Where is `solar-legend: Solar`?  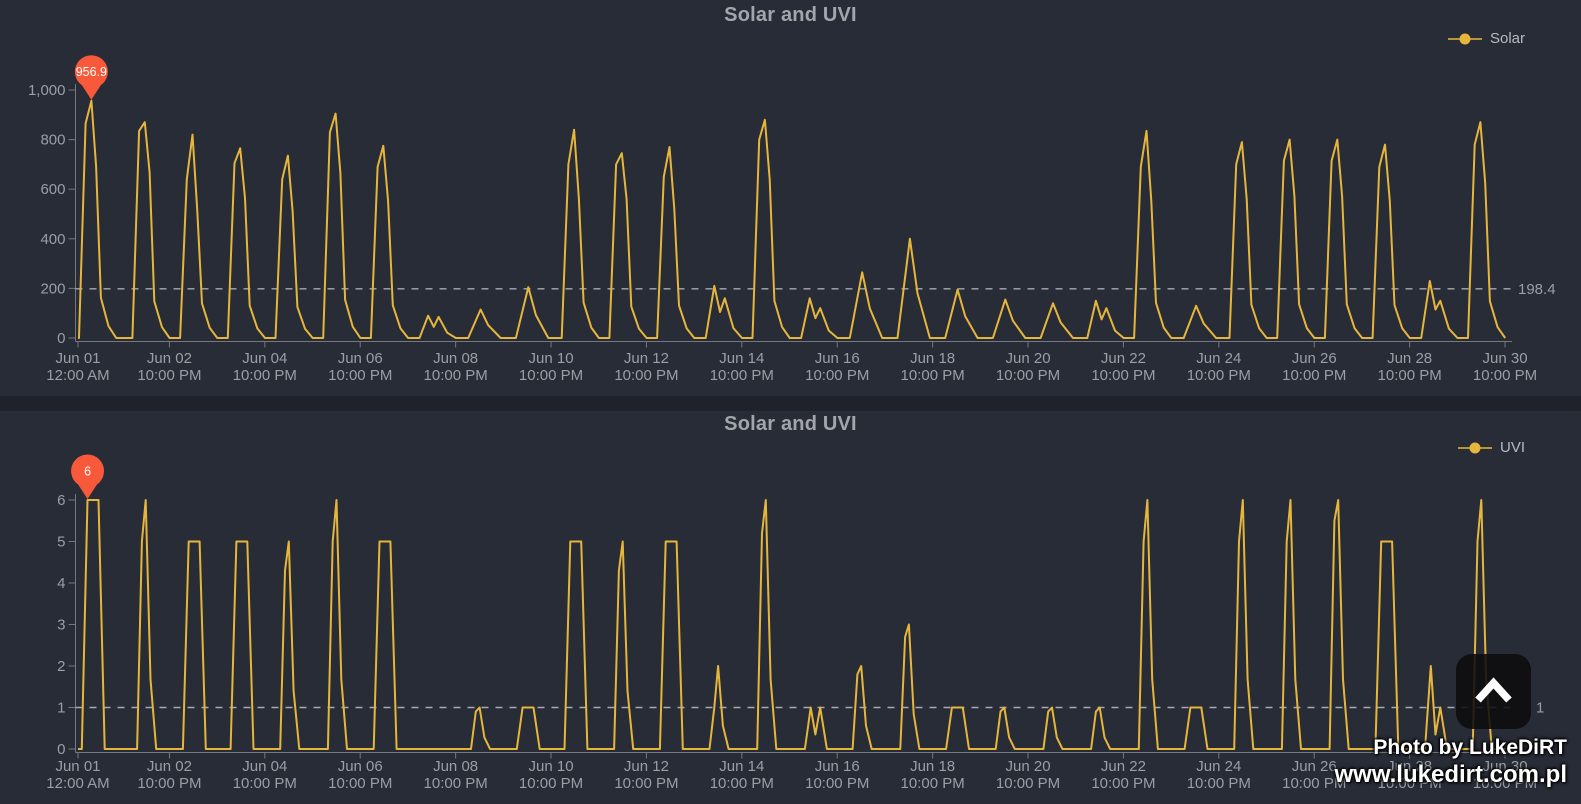 solar-legend: Solar is located at coordinates (1486, 38).